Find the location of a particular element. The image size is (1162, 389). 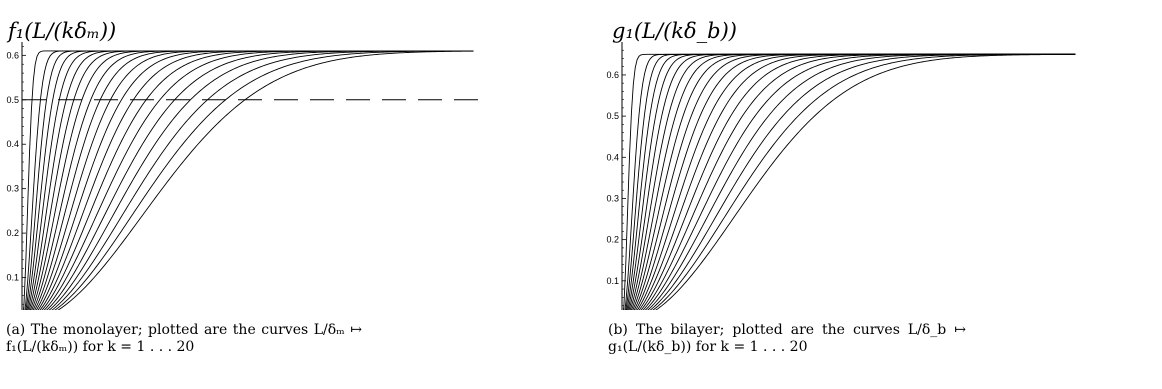

bilayer-y-axis-title: g₁(L/(kδ_b)) is located at coordinates (674, 31).